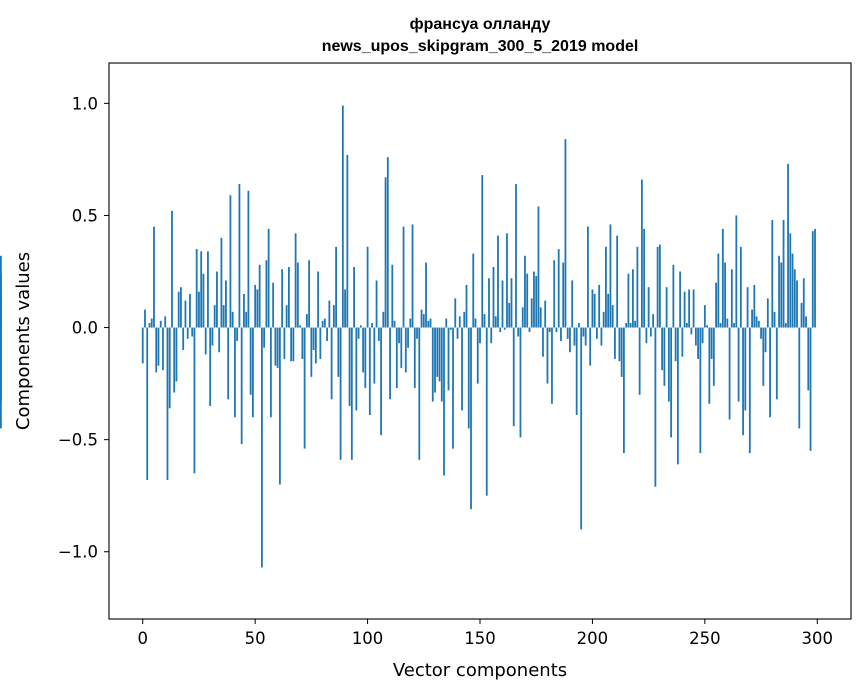 This screenshot has width=867, height=696. I want to click on y-axis-ticks: −1.0 −0.5 0.0 0.5 1.0, so click(83, 328).